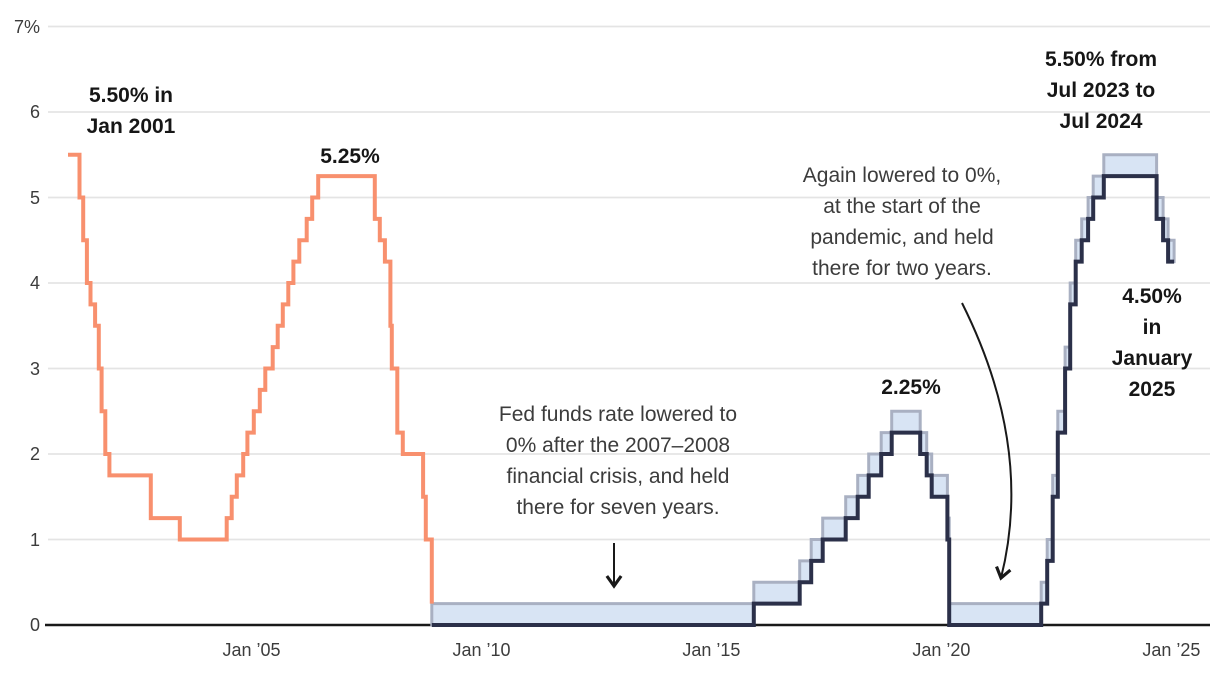 This screenshot has height=678, width=1220. I want to click on y-tick-label: 3, so click(34, 368).